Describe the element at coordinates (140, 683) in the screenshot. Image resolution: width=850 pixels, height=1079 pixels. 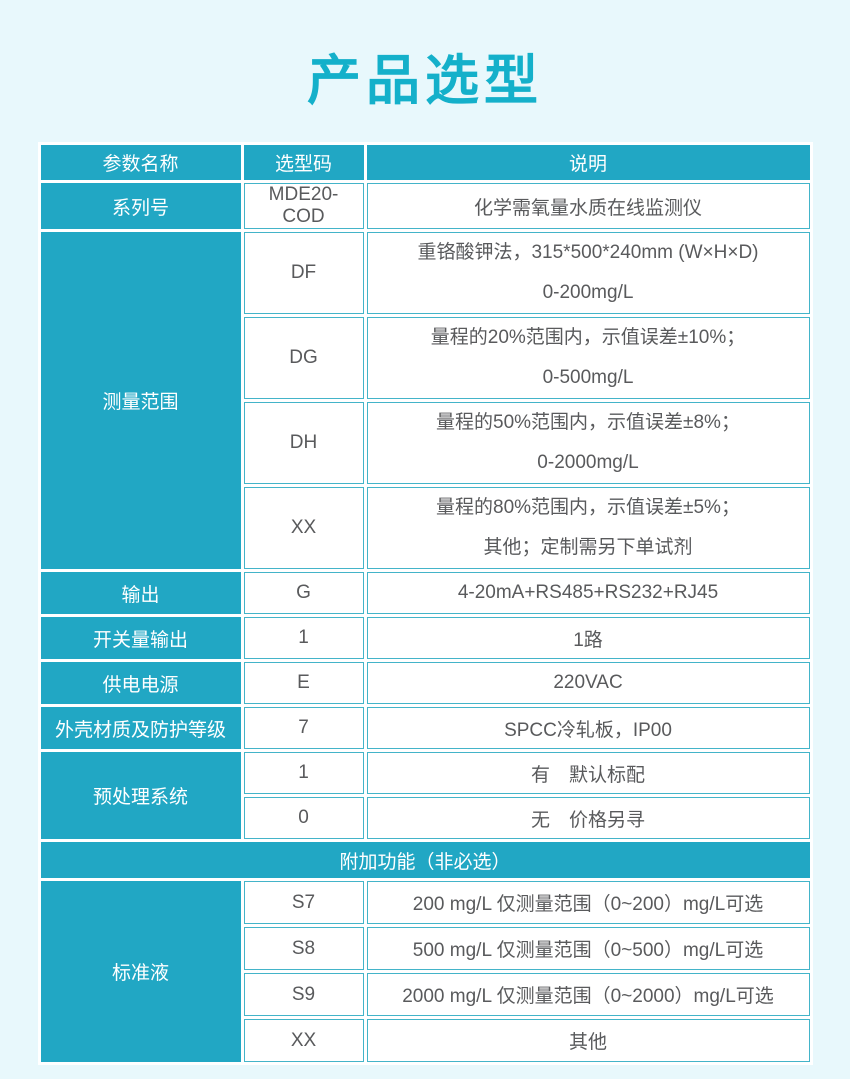
I see `param-power-supply: 供电电源` at that location.